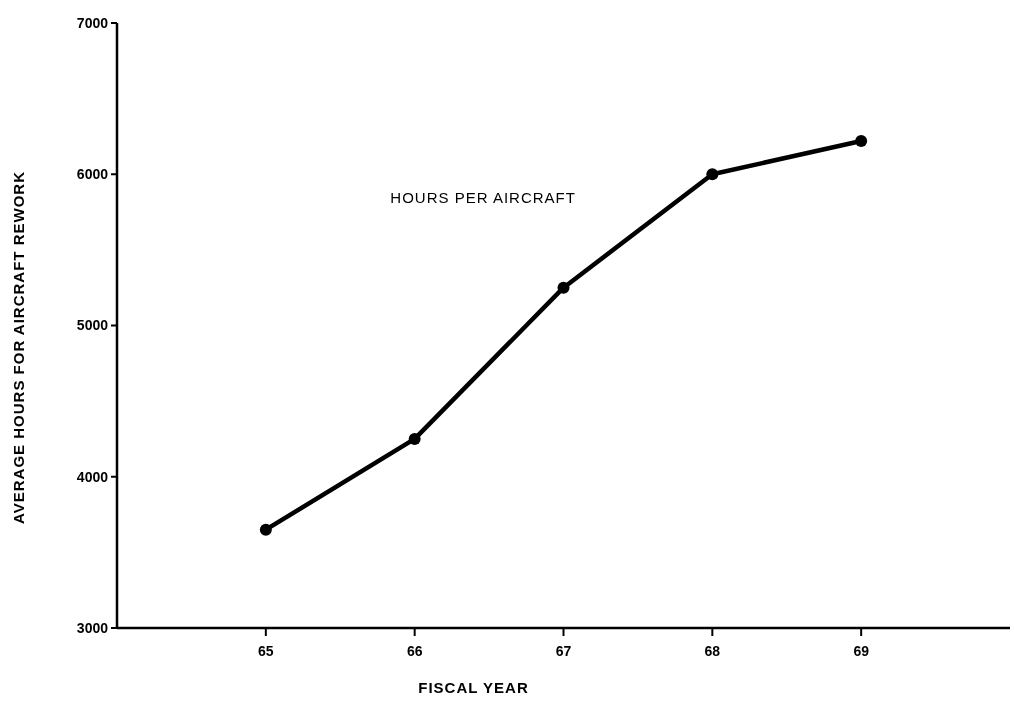  I want to click on x-tick-label: 67, so click(563, 651).